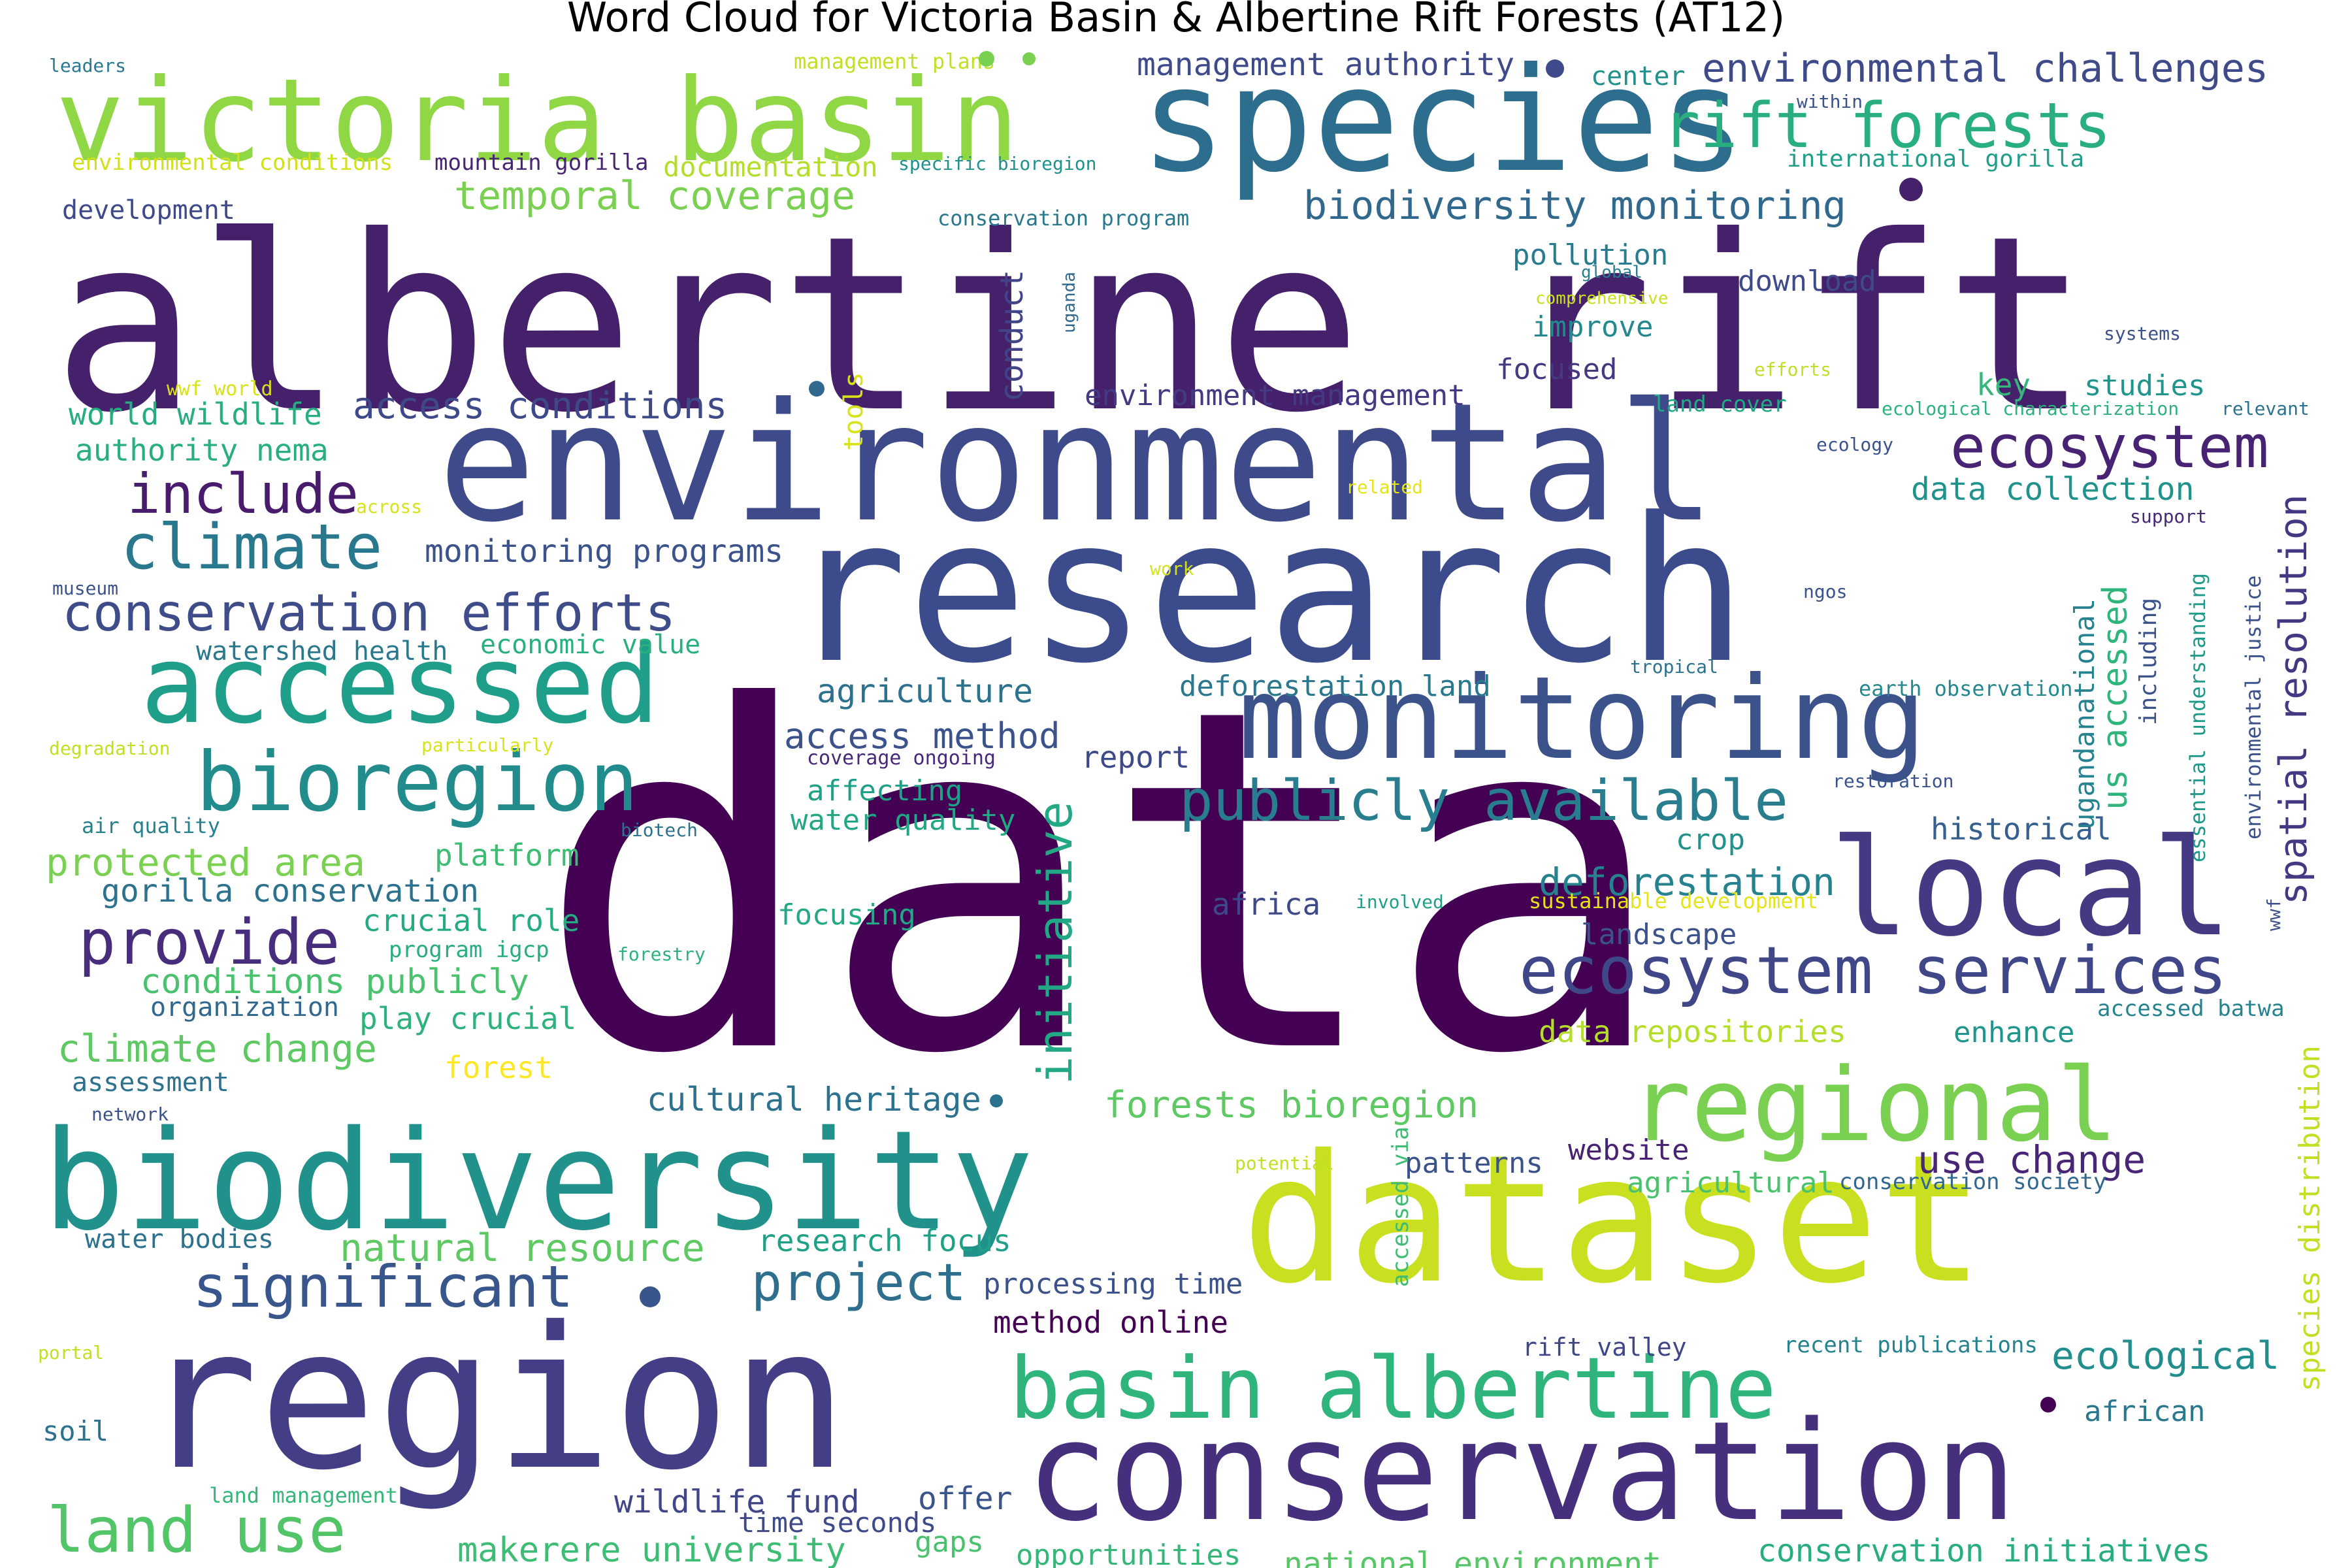 Image resolution: width=2352 pixels, height=1568 pixels. Describe the element at coordinates (1582, 719) in the screenshot. I see `word-monitoring: monitoring` at that location.